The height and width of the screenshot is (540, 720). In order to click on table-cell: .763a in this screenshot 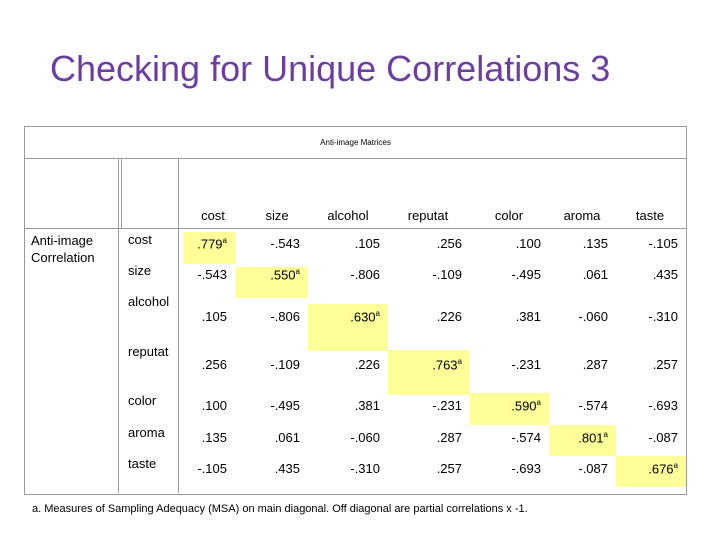, I will do `click(447, 365)`.